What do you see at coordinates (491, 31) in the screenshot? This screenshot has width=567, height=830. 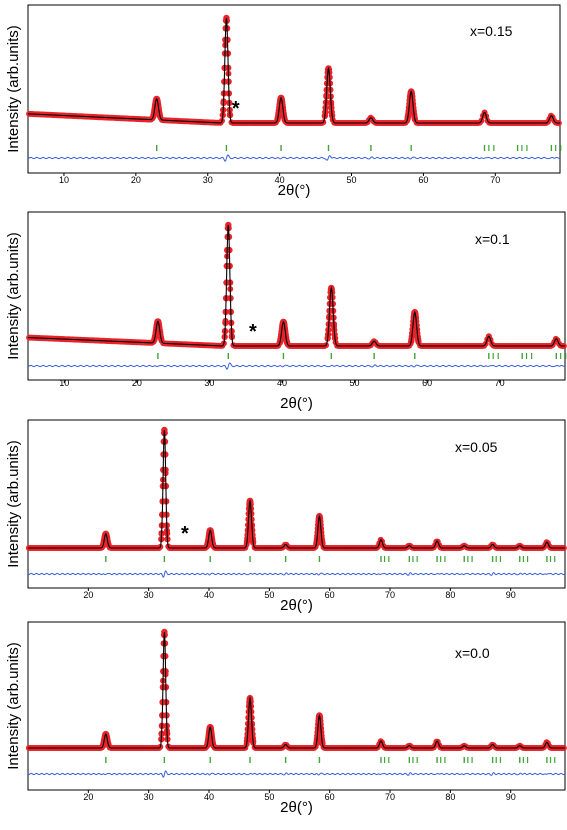 I see `composition-label: x=0.15` at bounding box center [491, 31].